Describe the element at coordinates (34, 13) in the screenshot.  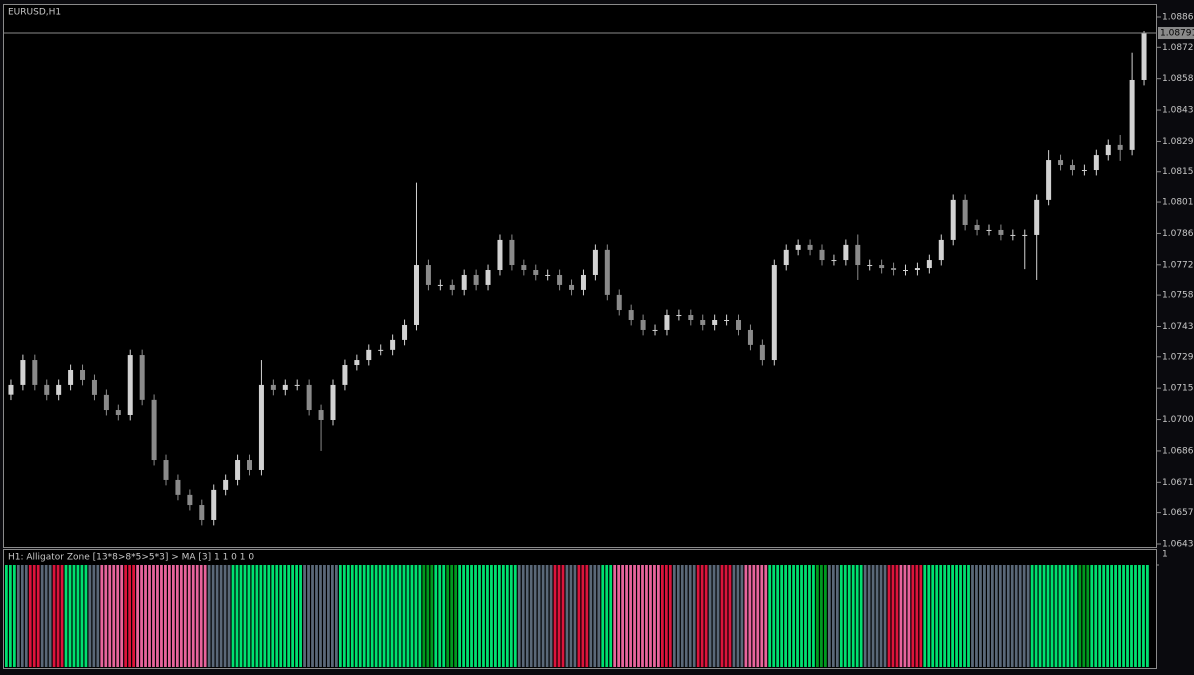
I see `chart-title: EURUSD,H1` at that location.